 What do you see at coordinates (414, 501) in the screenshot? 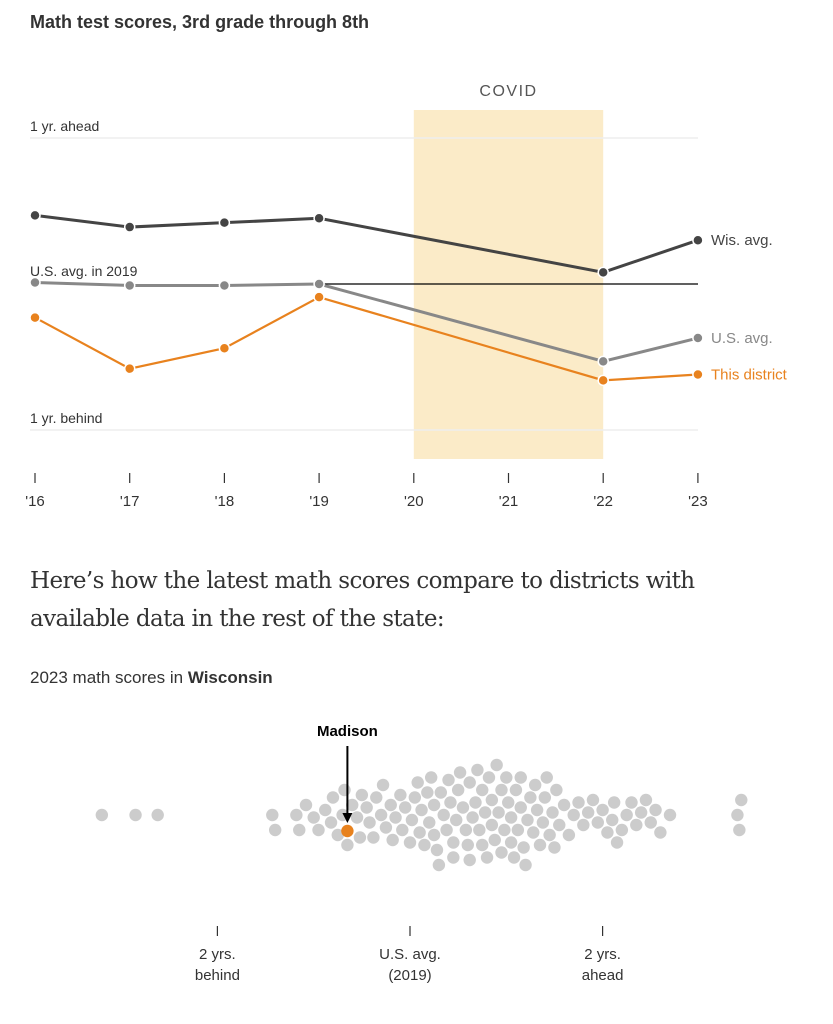
I see `x-tick-label: '20` at bounding box center [414, 501].